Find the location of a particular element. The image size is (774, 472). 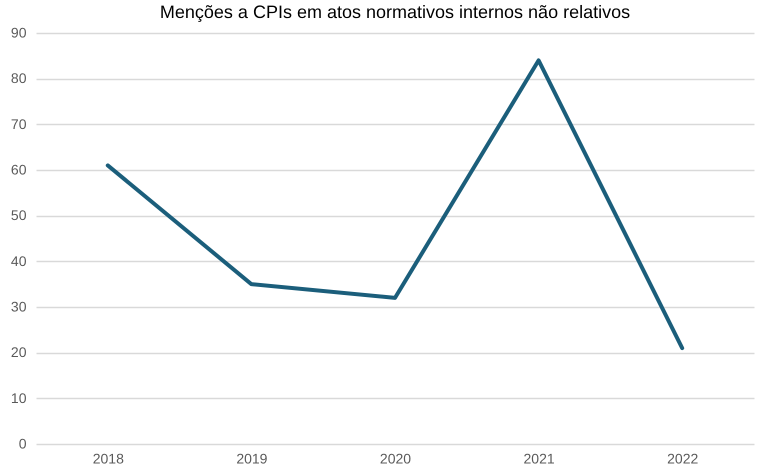

chart-title: Menções a CPIs em atos normativos internos não relativos is located at coordinates (395, 12).